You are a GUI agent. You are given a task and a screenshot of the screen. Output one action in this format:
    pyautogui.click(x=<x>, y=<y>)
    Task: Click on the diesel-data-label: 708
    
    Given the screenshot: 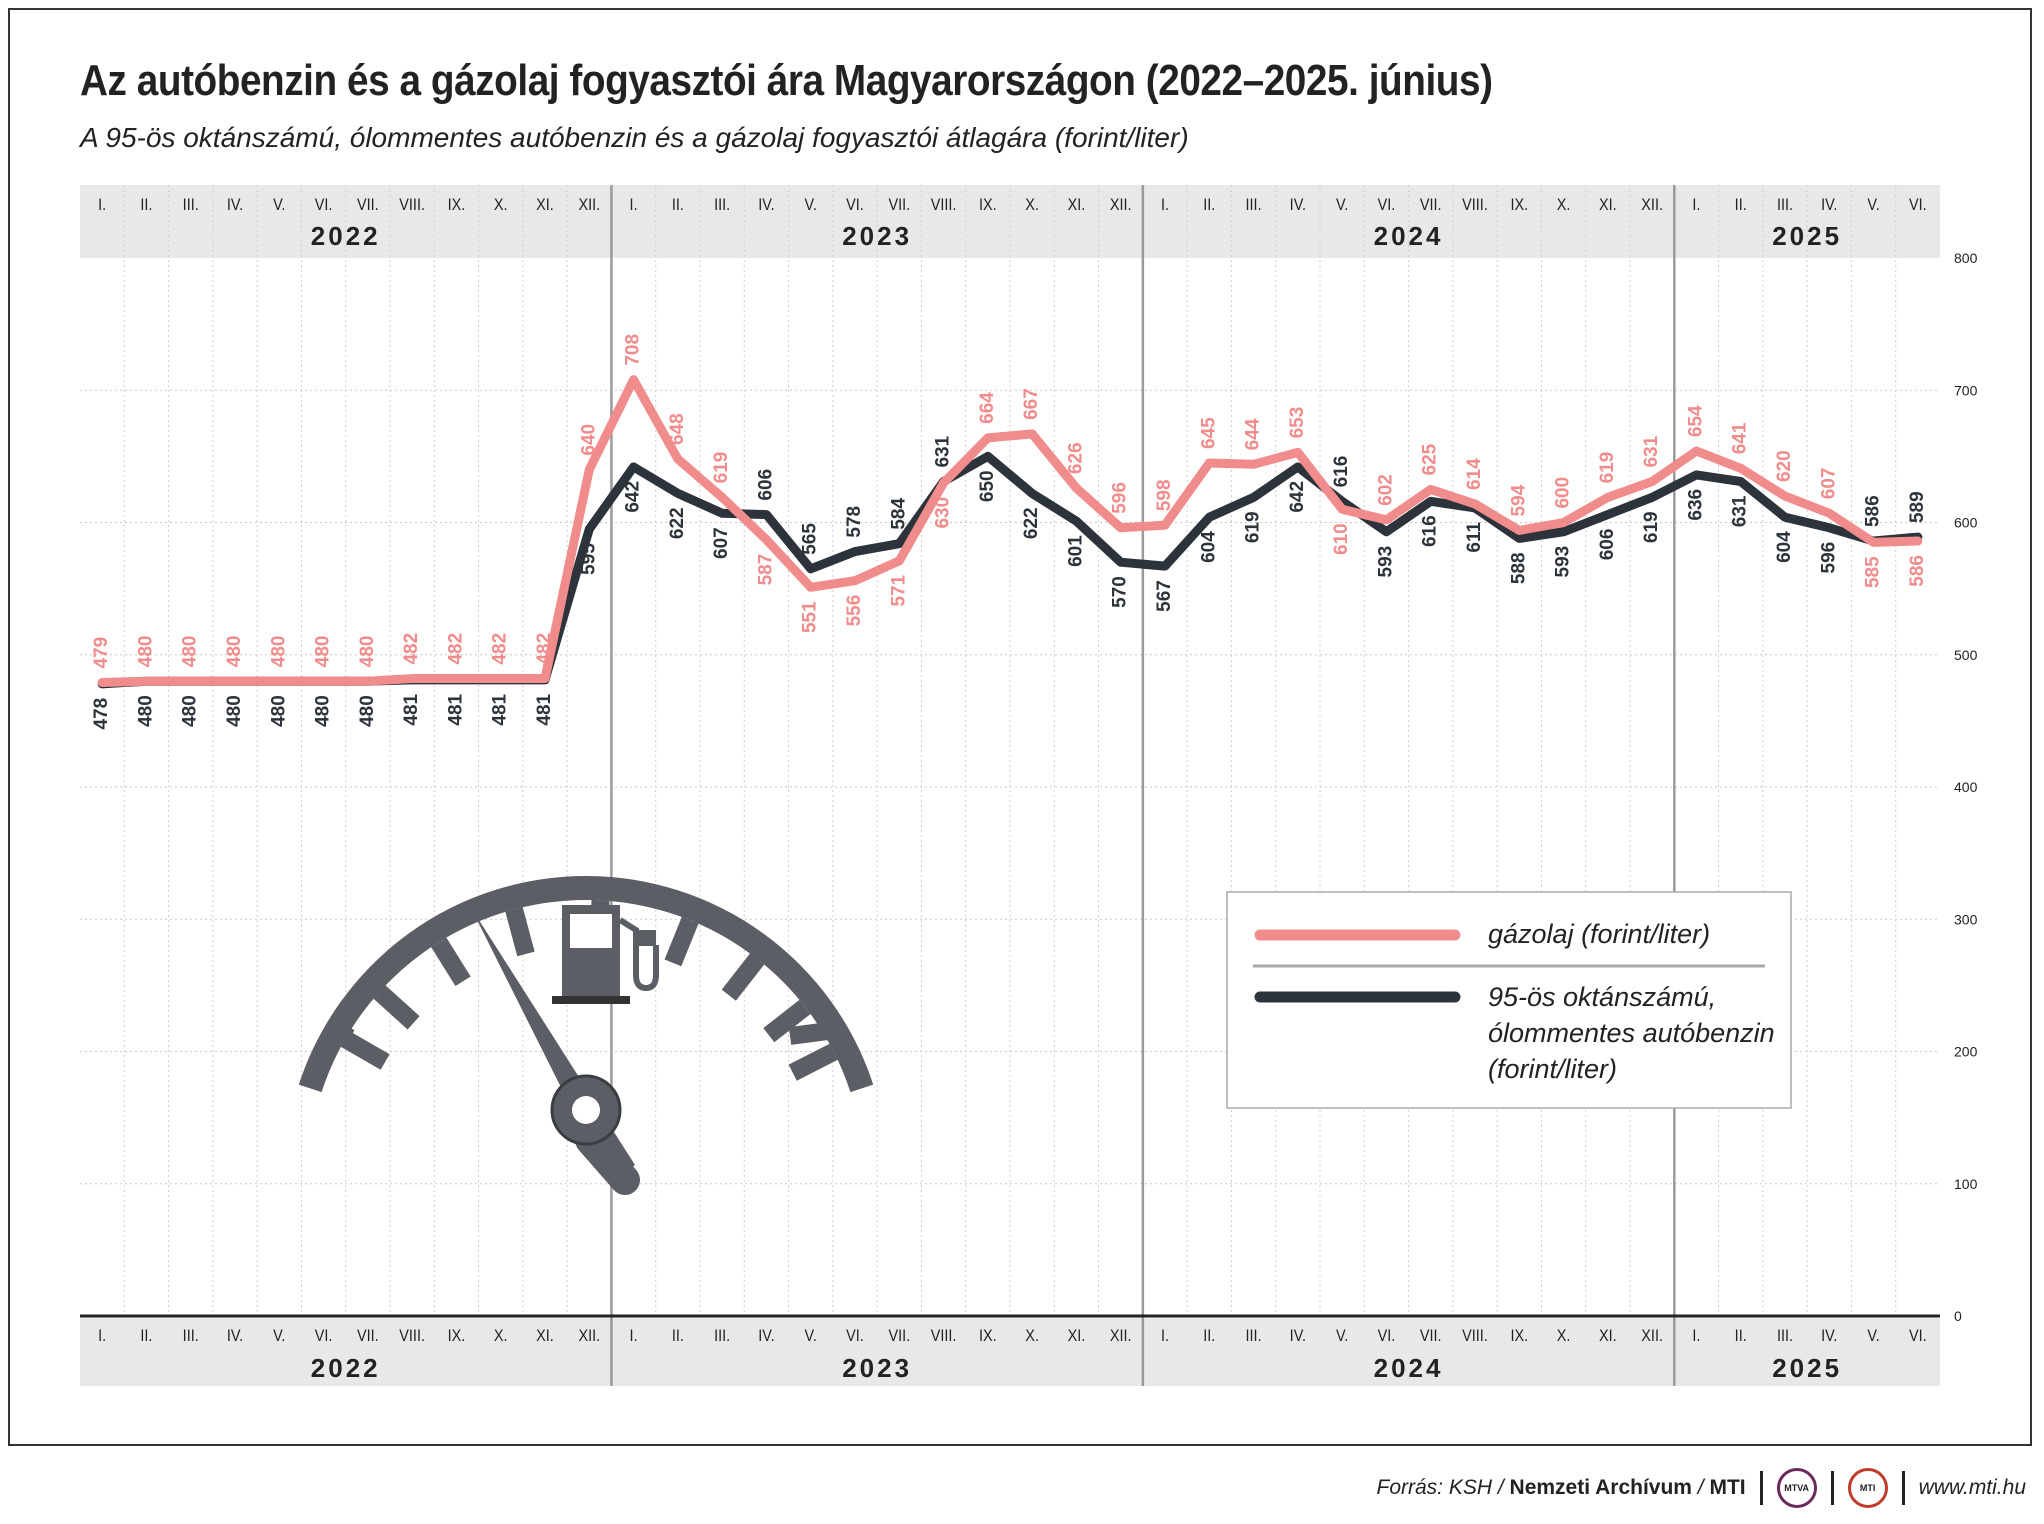 What is the action you would take?
    pyautogui.click(x=633, y=350)
    